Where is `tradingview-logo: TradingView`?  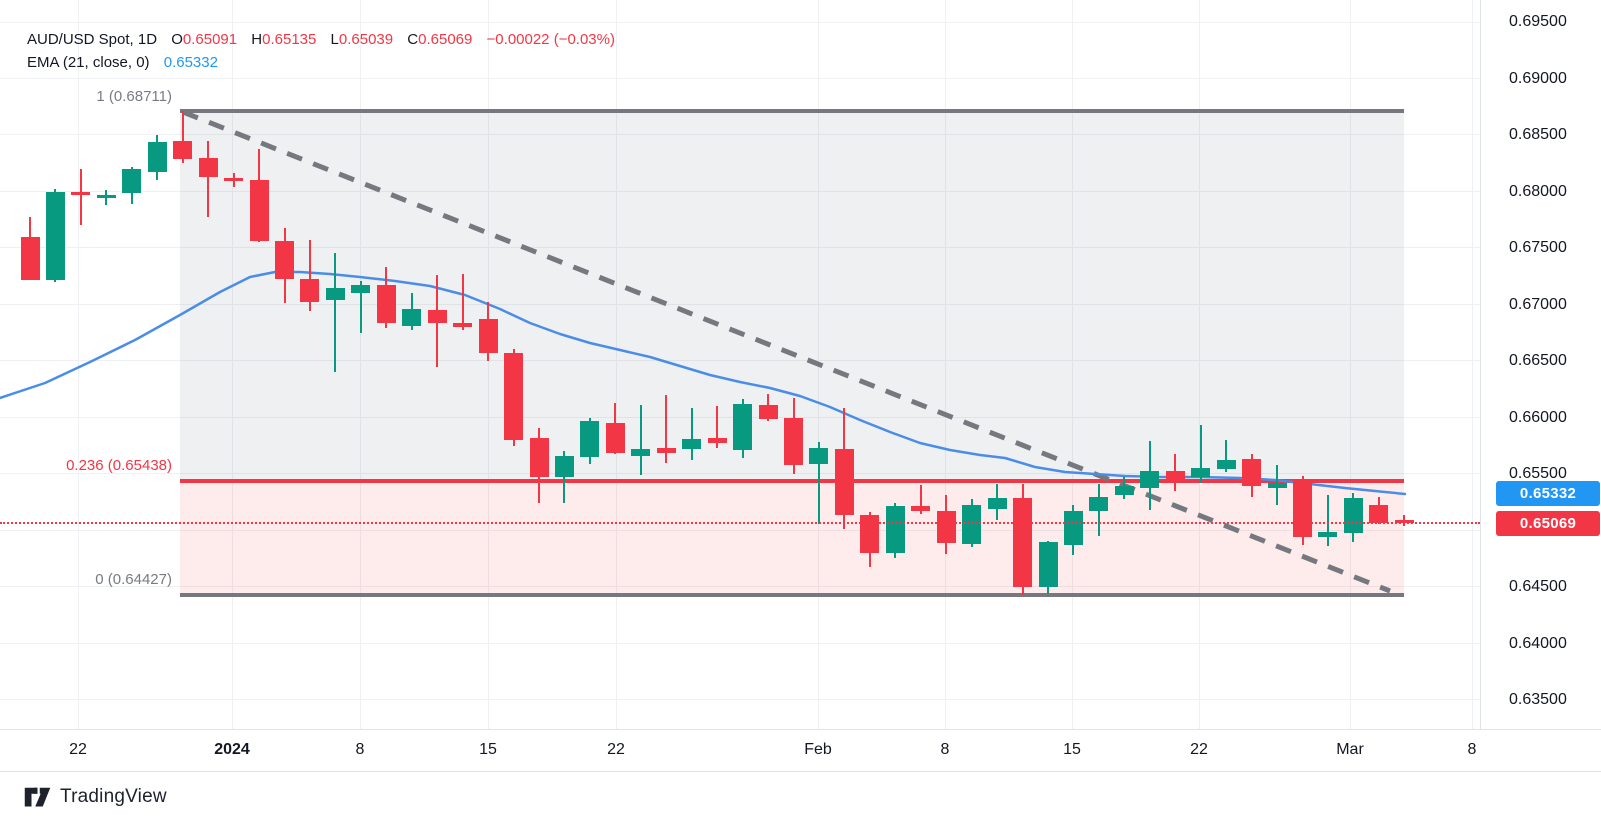
tradingview-logo: TradingView is located at coordinates (95, 797).